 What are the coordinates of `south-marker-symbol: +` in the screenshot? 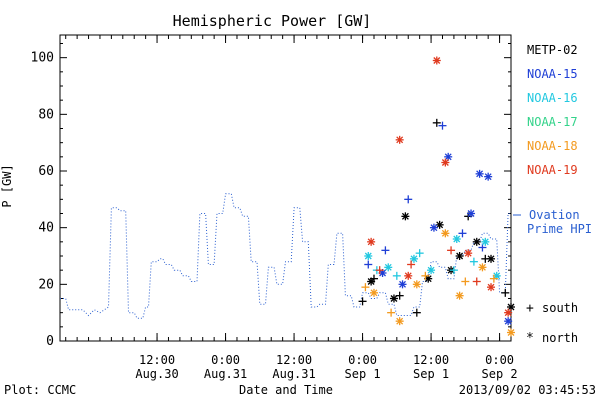 It's located at (530, 308).